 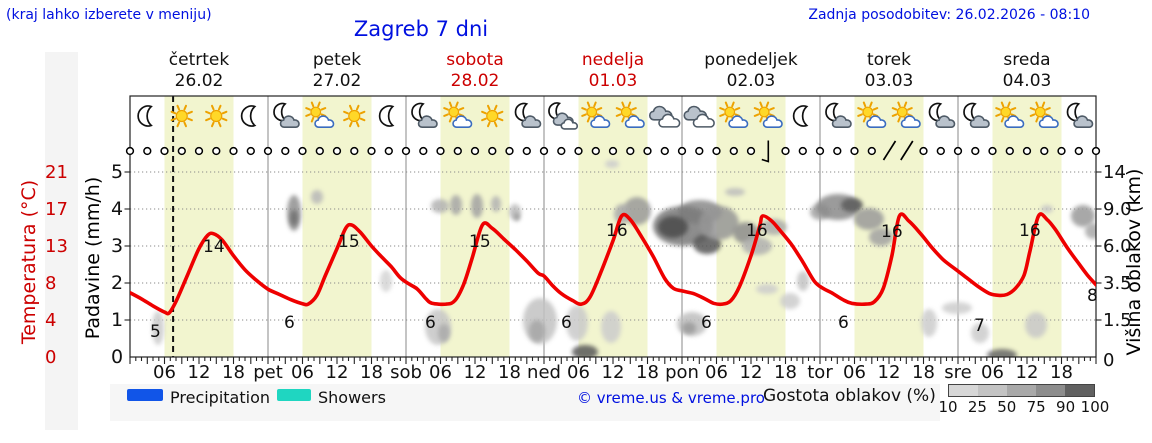 What do you see at coordinates (117, 283) in the screenshot?
I see `svg-text: 2` at bounding box center [117, 283].